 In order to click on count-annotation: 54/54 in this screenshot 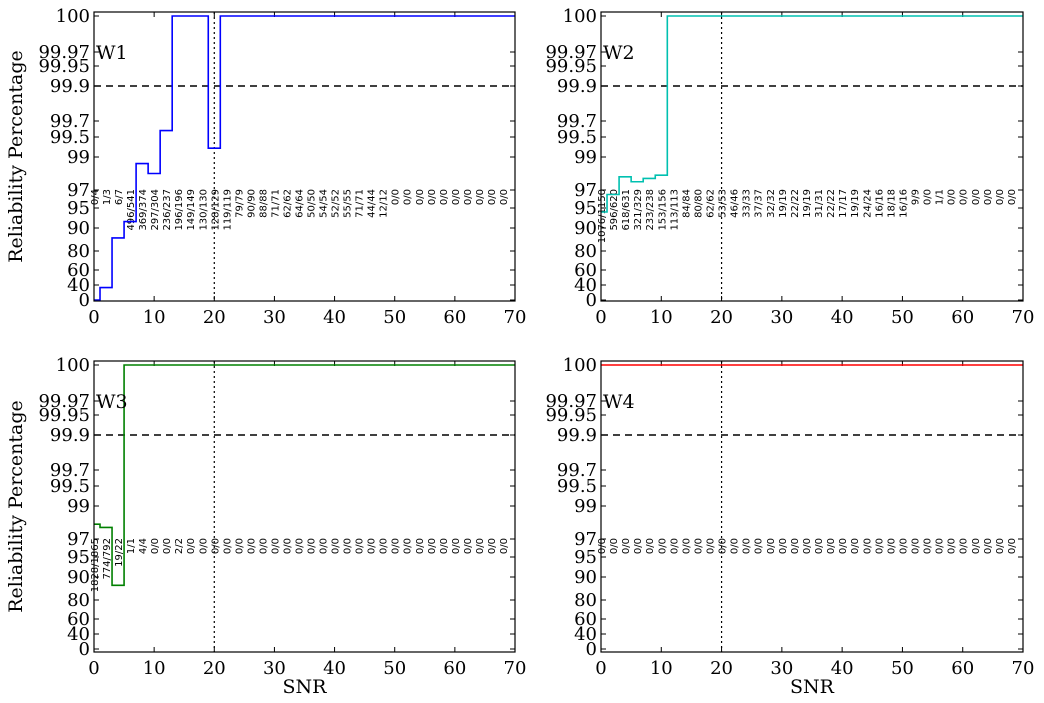, I will do `click(324, 203)`.